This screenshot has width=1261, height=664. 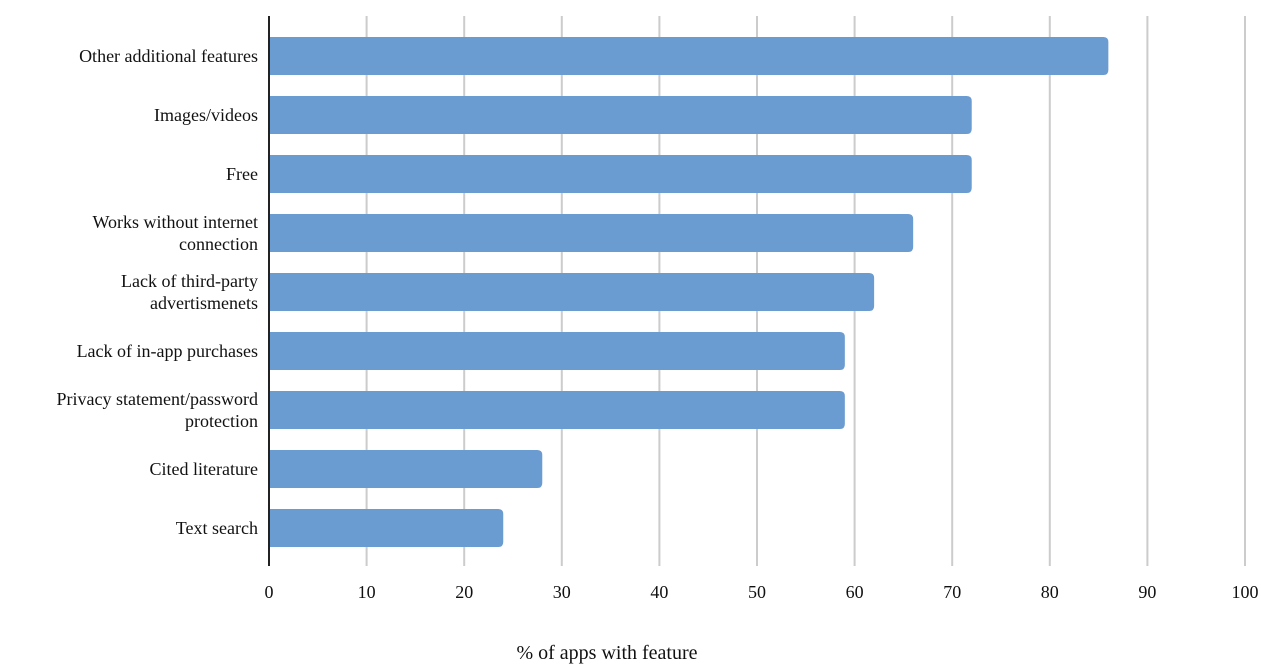 I want to click on x-tick-label-30: 30, so click(x=562, y=592).